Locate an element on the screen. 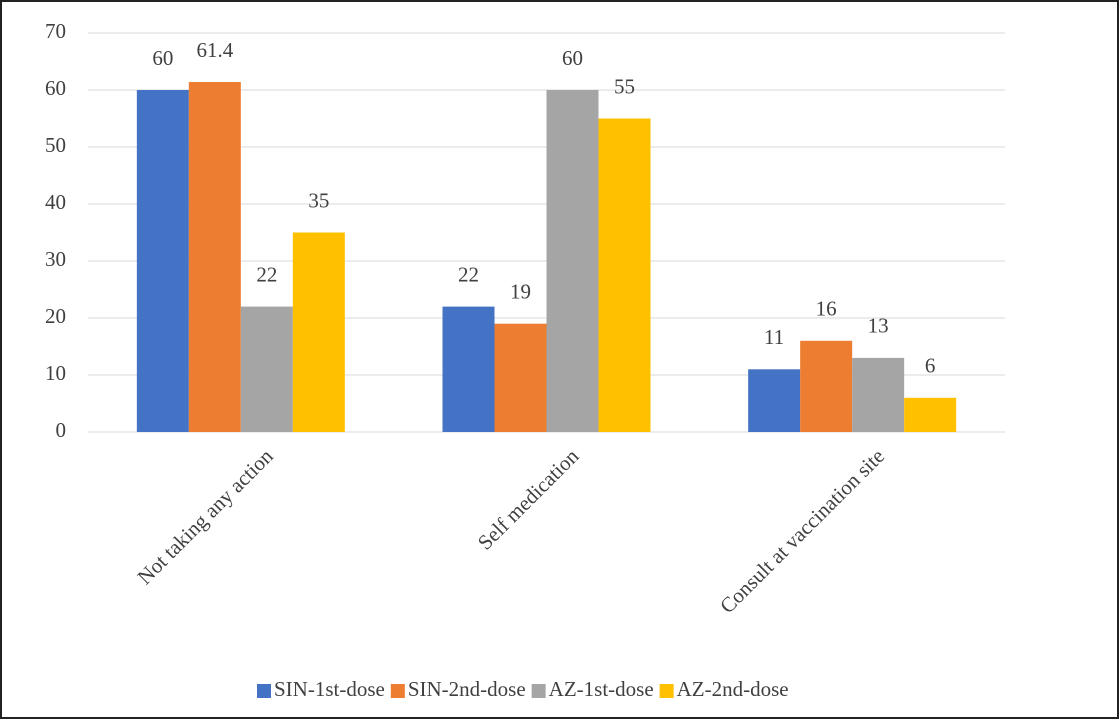 This screenshot has width=1119, height=719. y-tick-label: 30 is located at coordinates (55, 259).